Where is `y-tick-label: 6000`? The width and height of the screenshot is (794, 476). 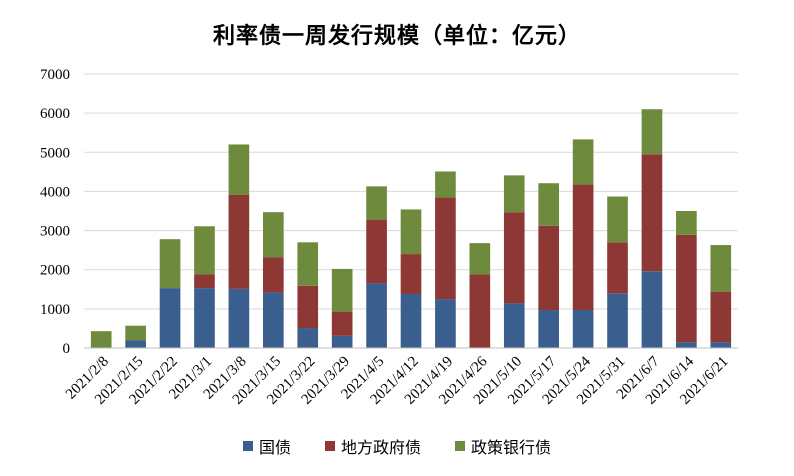 y-tick-label: 6000 is located at coordinates (55, 114).